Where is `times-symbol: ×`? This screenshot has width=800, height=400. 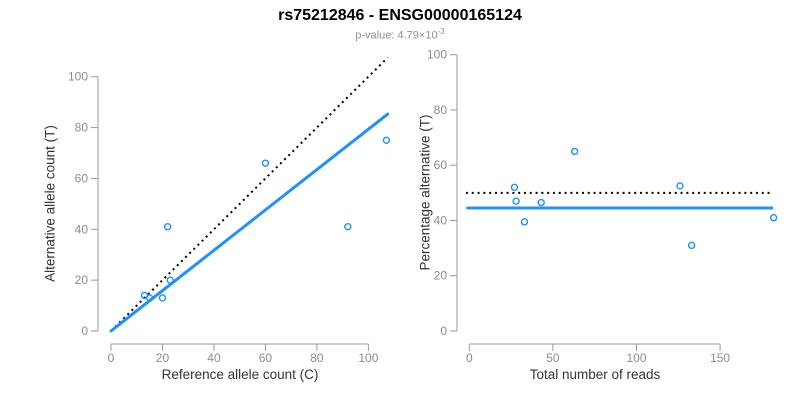
times-symbol: × is located at coordinates (422, 35).